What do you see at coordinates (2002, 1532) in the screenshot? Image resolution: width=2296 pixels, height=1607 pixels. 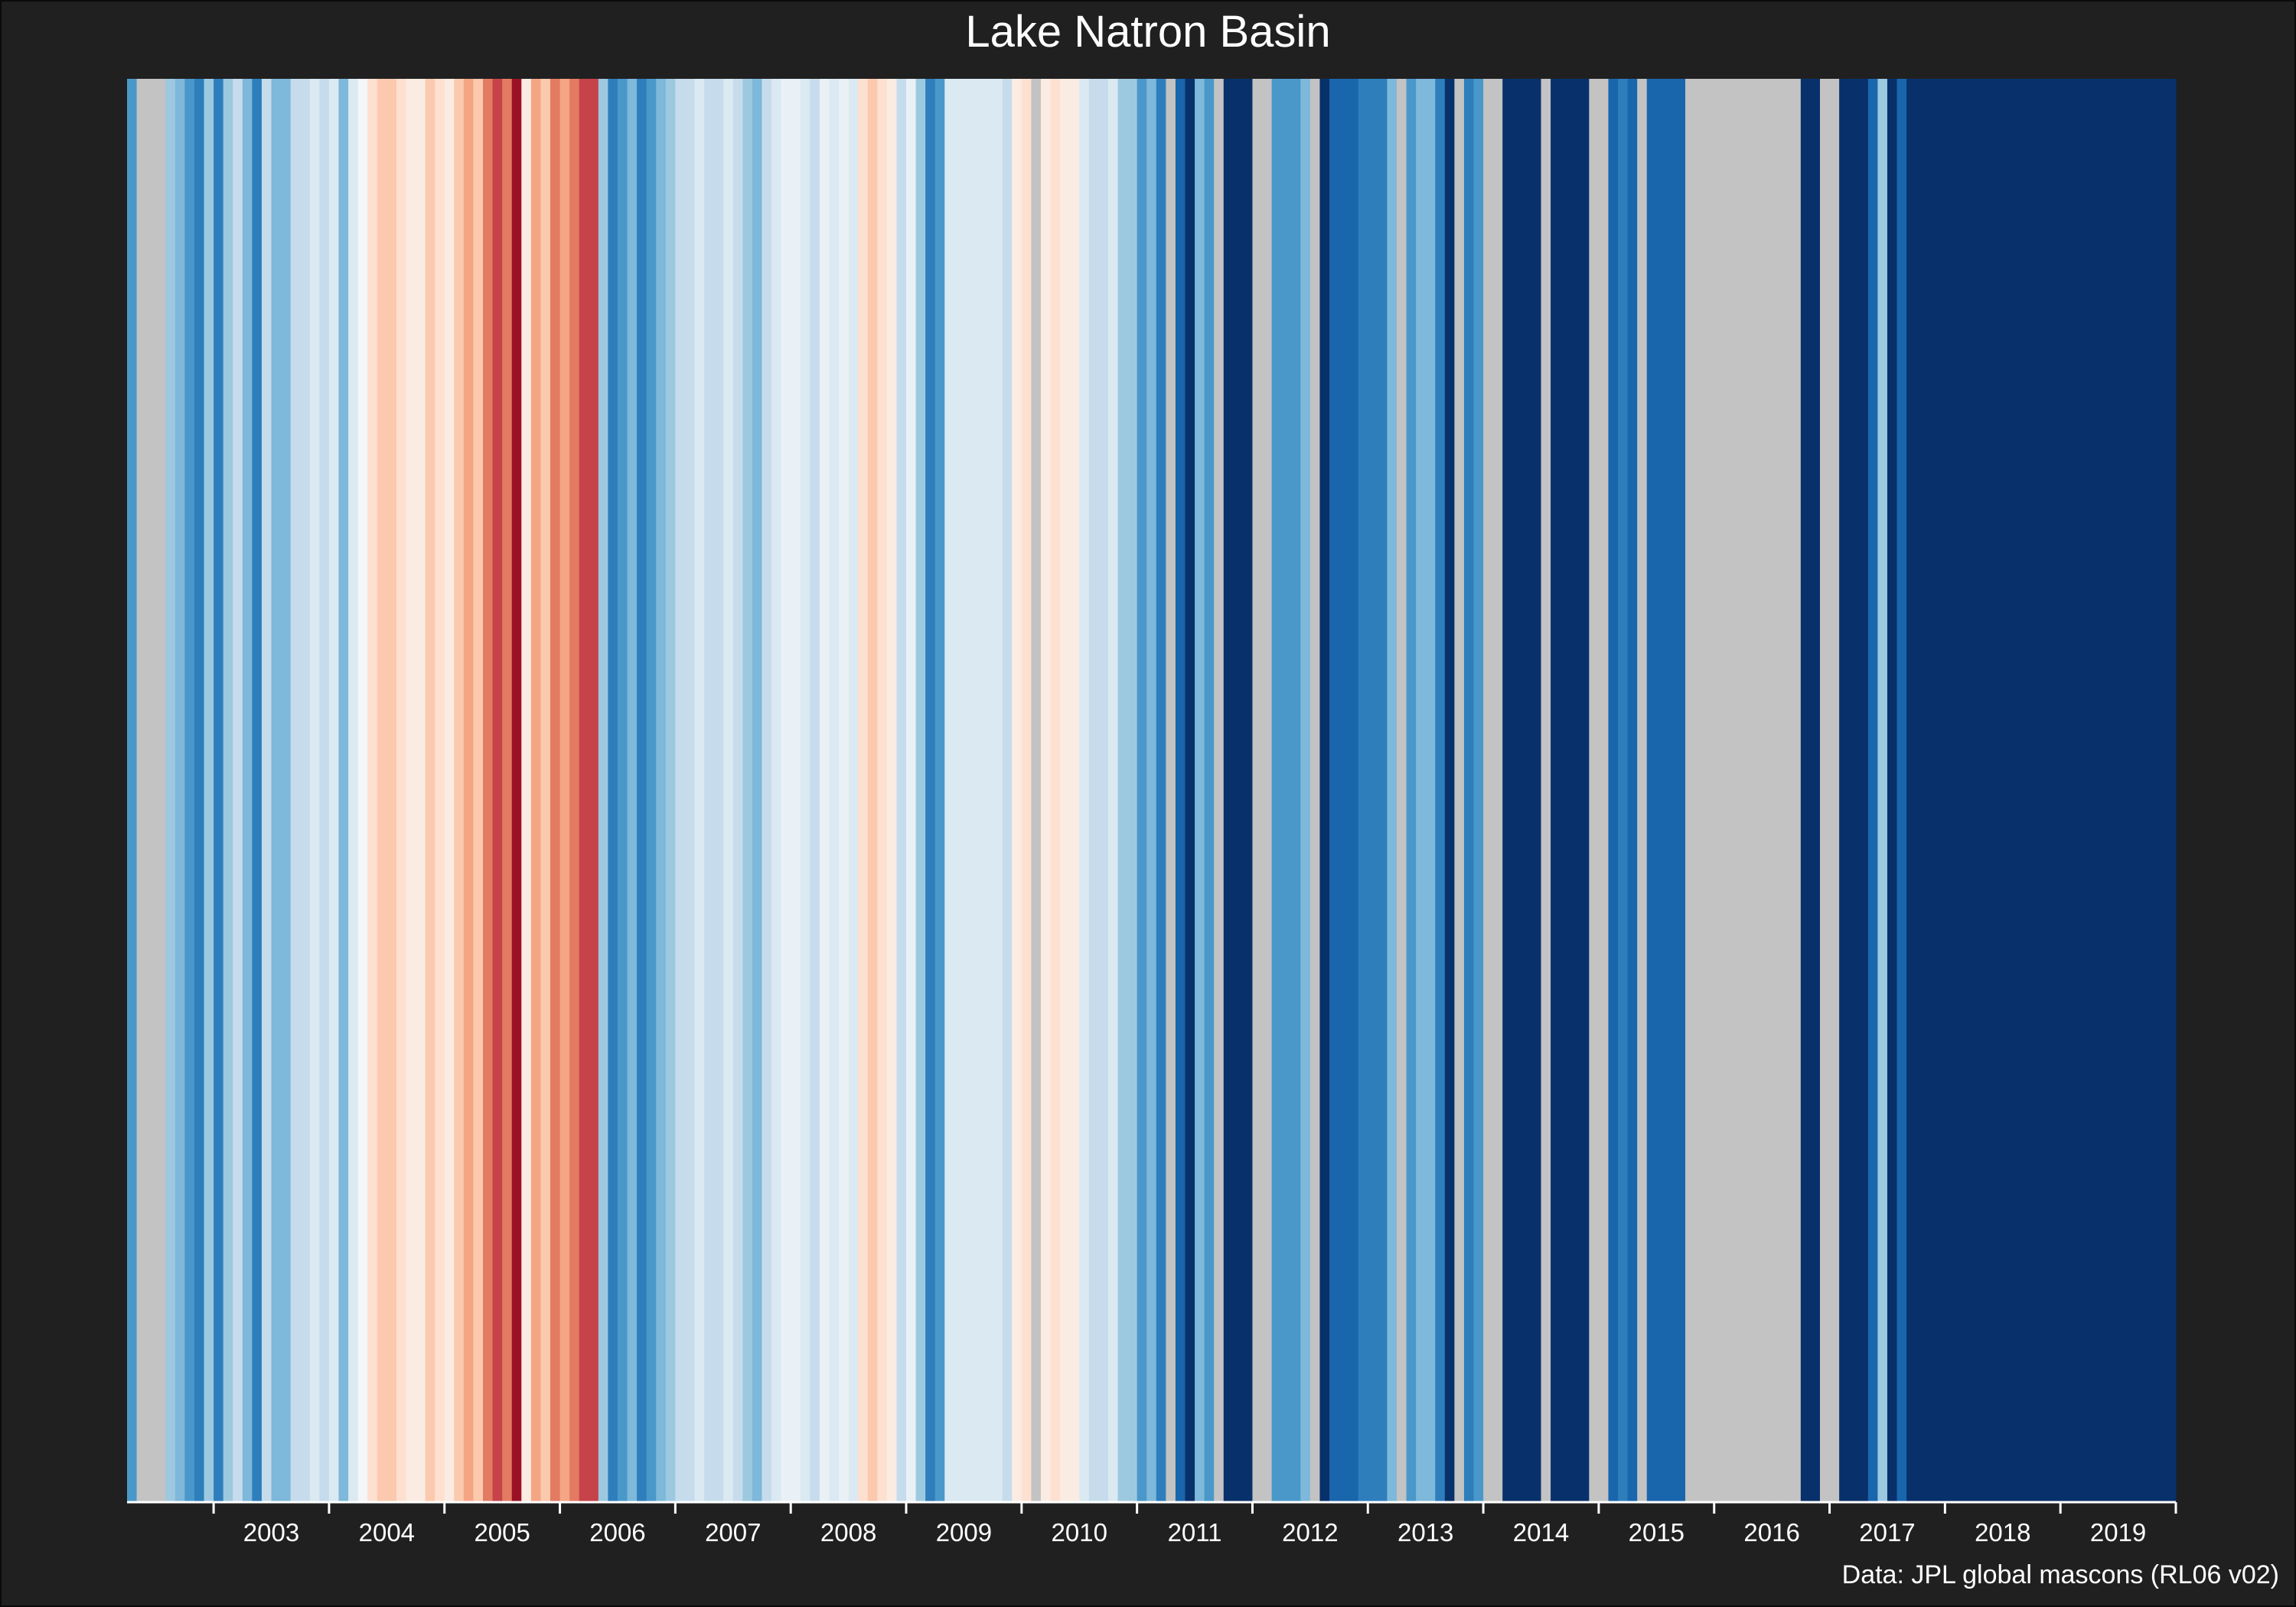 I see `x-tick-label: 2018` at bounding box center [2002, 1532].